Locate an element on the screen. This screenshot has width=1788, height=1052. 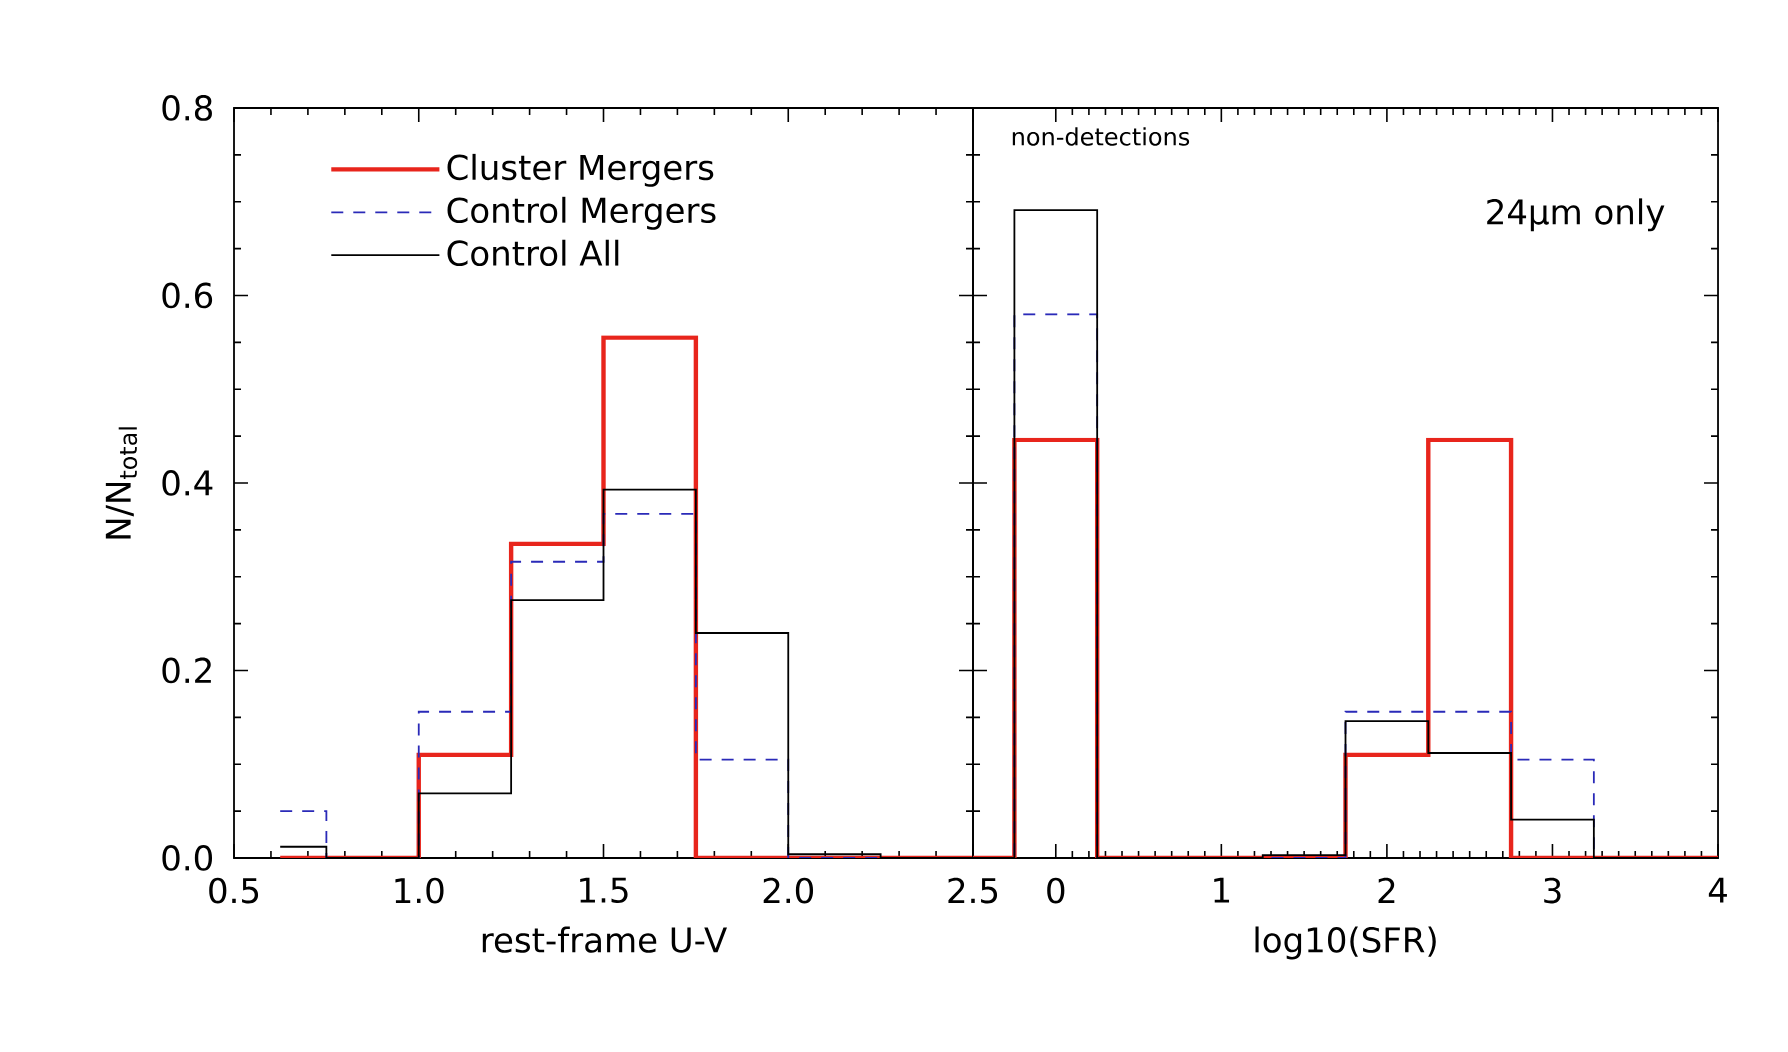
legend-label: Control Mergers is located at coordinates (581, 213).